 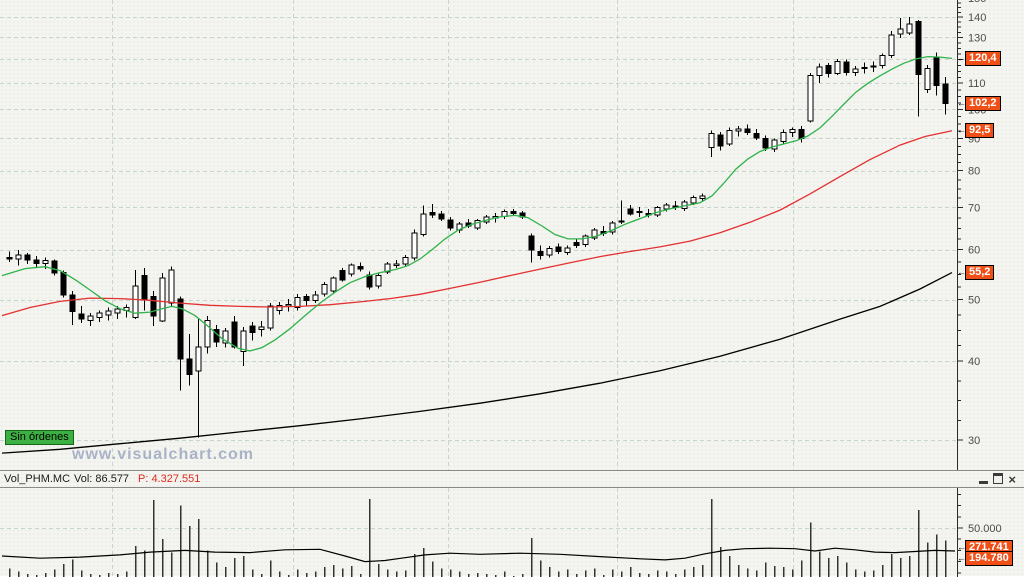 I want to click on price-tick-label: 30, so click(x=974, y=441).